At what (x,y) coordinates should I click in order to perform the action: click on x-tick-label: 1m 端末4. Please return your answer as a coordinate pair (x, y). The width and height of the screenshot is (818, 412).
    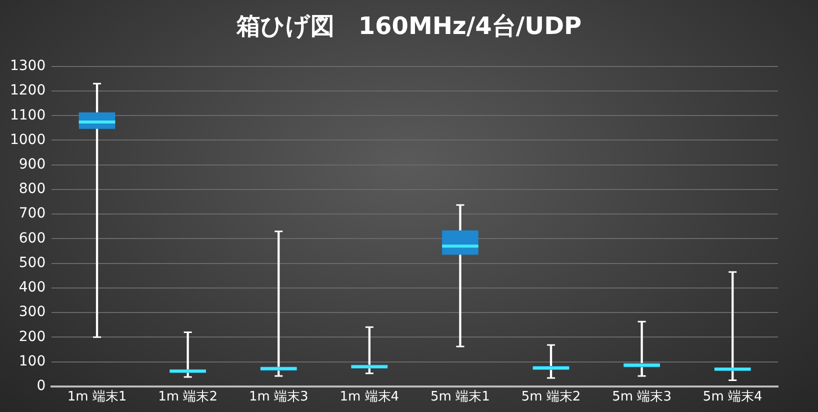
    Looking at the image, I should click on (370, 397).